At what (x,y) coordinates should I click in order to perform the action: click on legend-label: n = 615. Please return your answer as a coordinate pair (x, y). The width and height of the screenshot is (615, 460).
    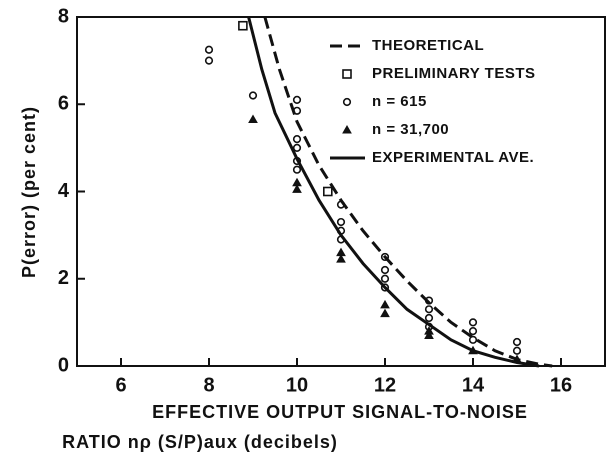
    Looking at the image, I should click on (399, 101).